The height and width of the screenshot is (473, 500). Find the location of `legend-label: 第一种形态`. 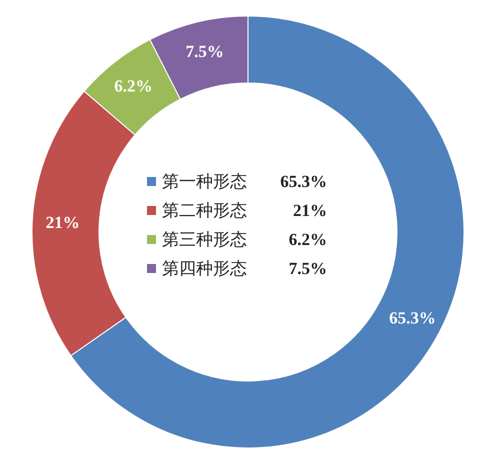

legend-label: 第一种形态 is located at coordinates (204, 181).